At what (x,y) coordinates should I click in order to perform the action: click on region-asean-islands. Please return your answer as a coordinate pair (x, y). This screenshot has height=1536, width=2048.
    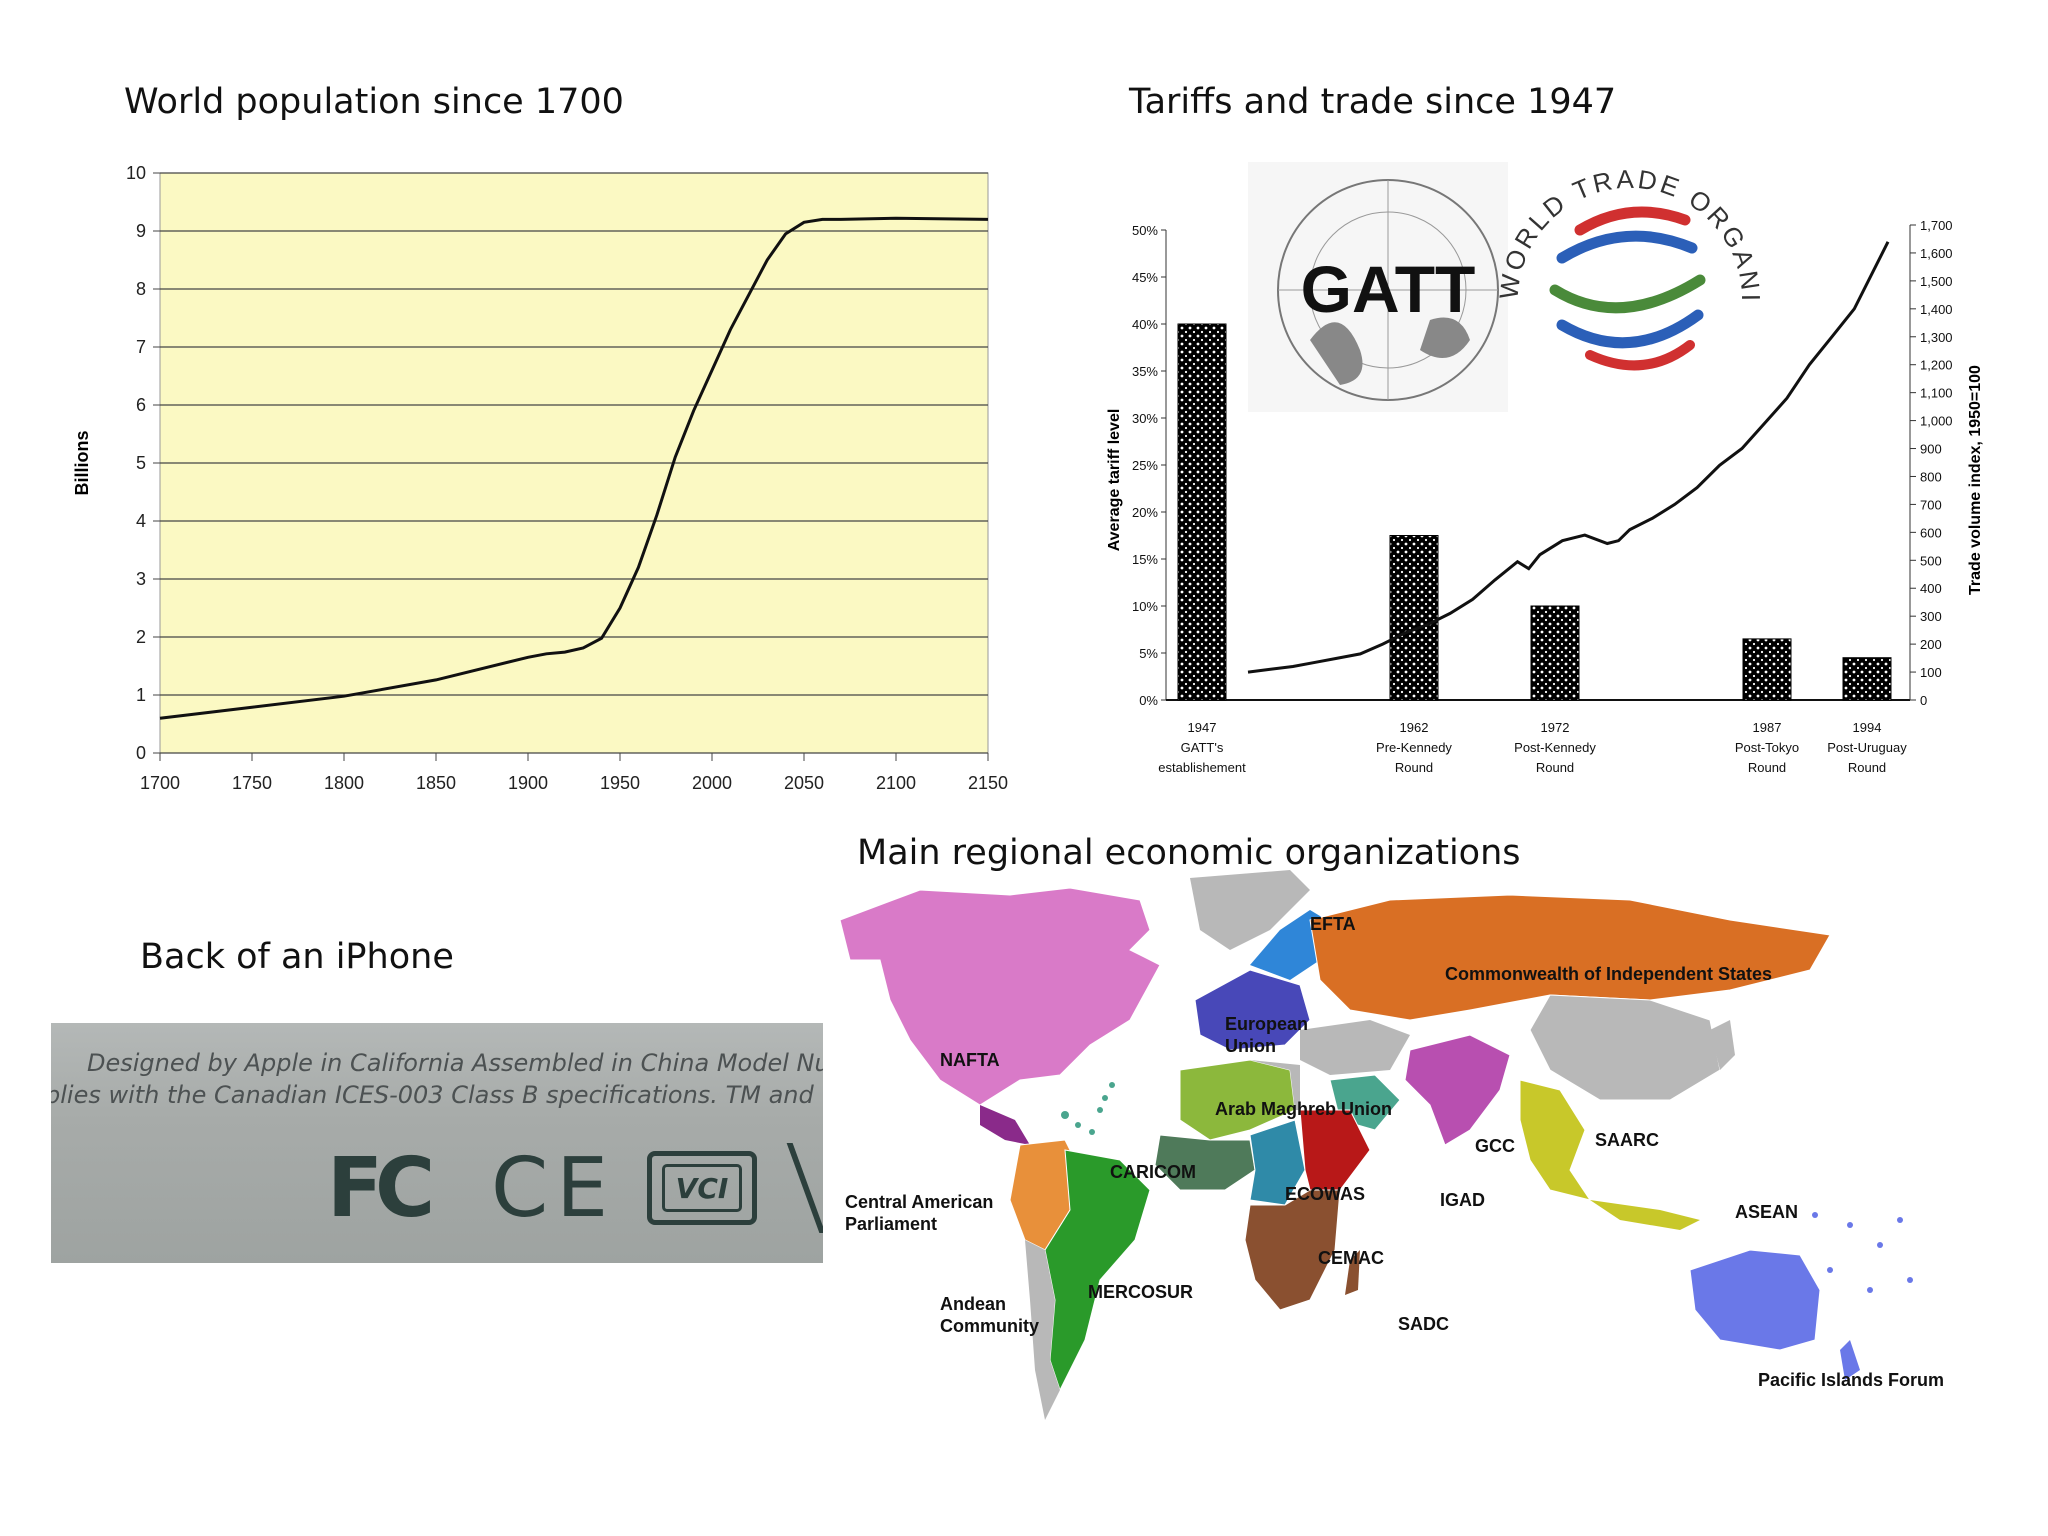
    Looking at the image, I should click on (1645, 1215).